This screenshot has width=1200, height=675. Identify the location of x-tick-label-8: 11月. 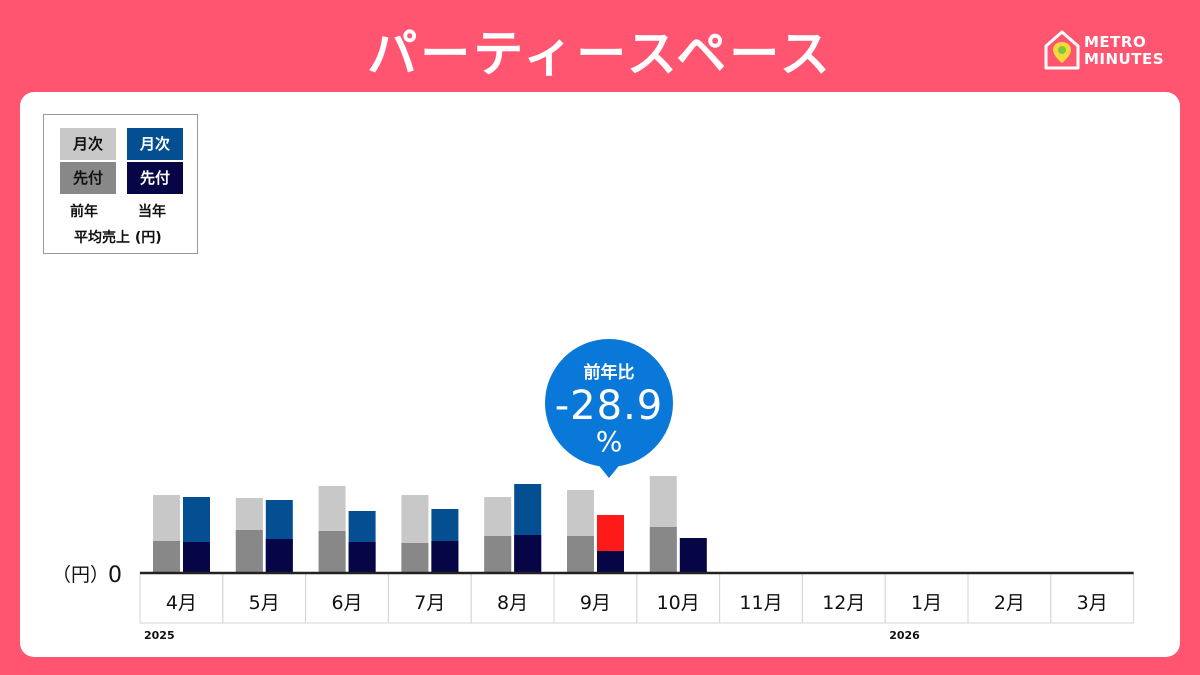
(760, 603).